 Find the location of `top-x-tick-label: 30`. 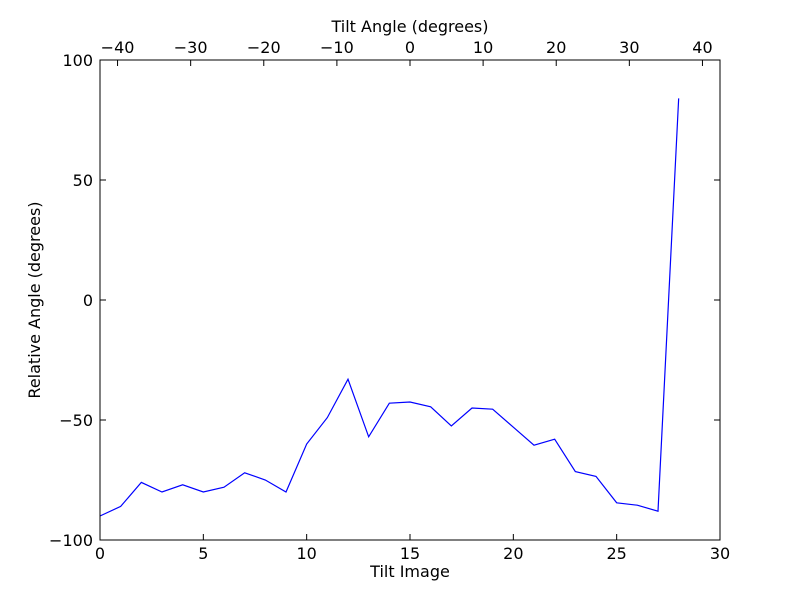

top-x-tick-label: 30 is located at coordinates (629, 47).